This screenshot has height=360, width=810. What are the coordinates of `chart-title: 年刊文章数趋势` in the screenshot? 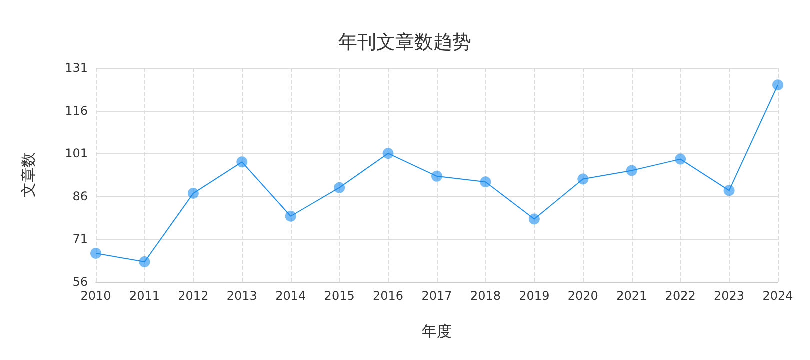 It's located at (405, 43).